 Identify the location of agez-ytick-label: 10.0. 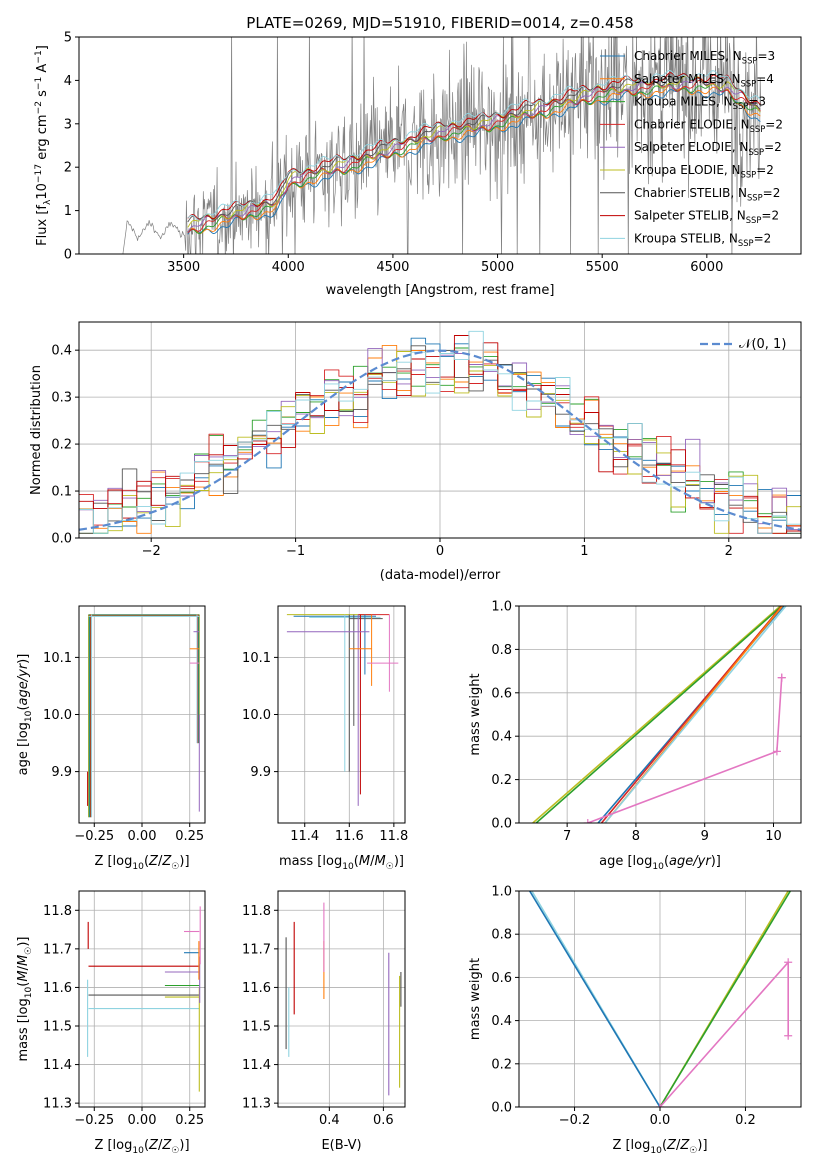
(57, 715).